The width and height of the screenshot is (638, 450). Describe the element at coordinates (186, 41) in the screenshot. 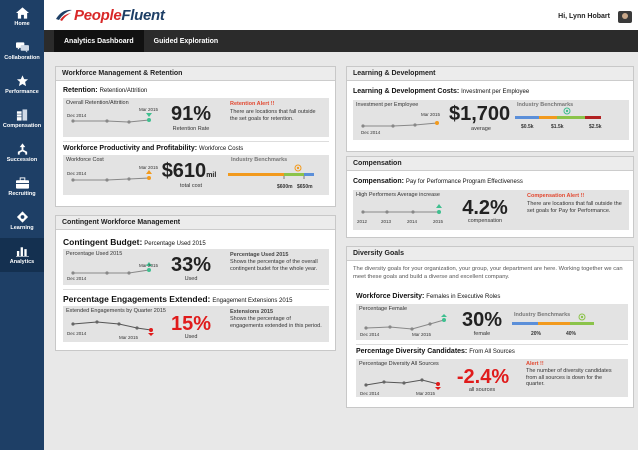

I see `tab-guided-exploration: Guided Exploration` at that location.